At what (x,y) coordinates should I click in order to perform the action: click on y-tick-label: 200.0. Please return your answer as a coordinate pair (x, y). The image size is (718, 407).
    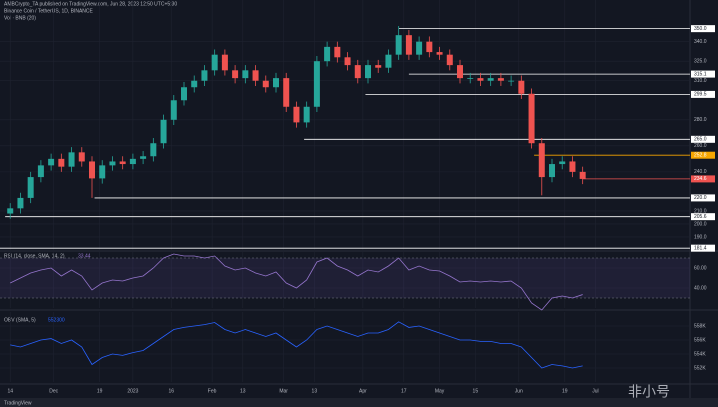
    Looking at the image, I should click on (700, 224).